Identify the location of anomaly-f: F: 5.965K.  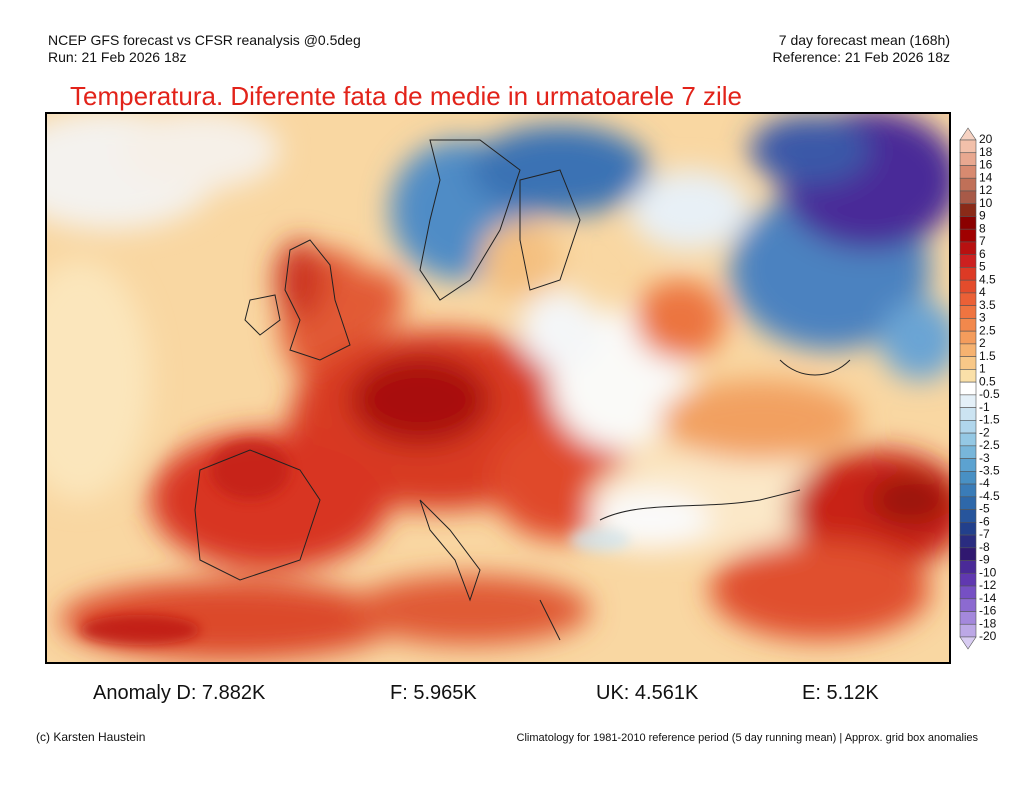
(433, 693).